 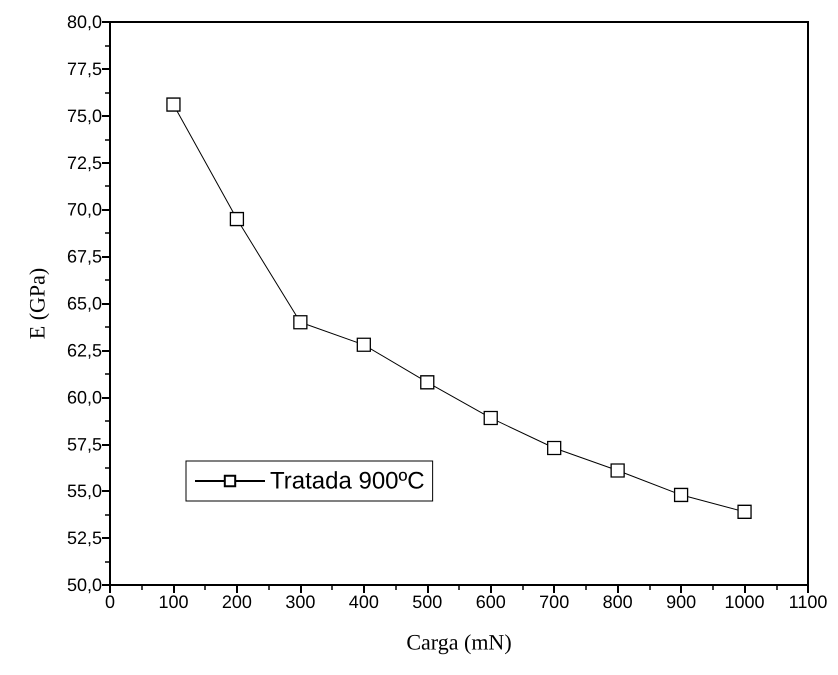 I want to click on y-tick-label: 77,5, so click(x=84, y=68).